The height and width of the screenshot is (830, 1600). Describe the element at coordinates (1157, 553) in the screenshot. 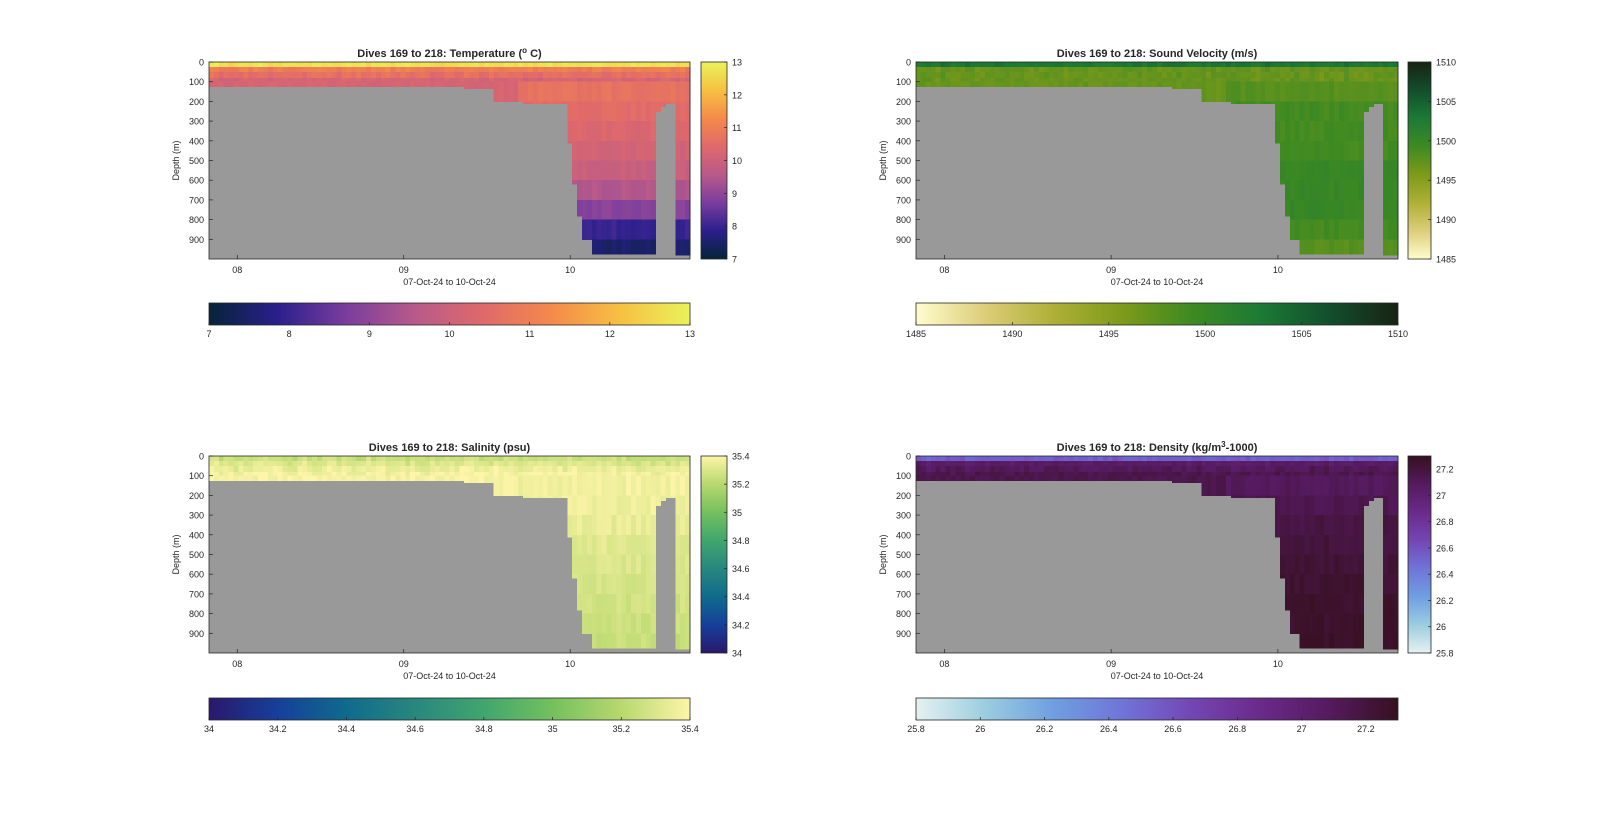

I see `heatmap-cells` at that location.